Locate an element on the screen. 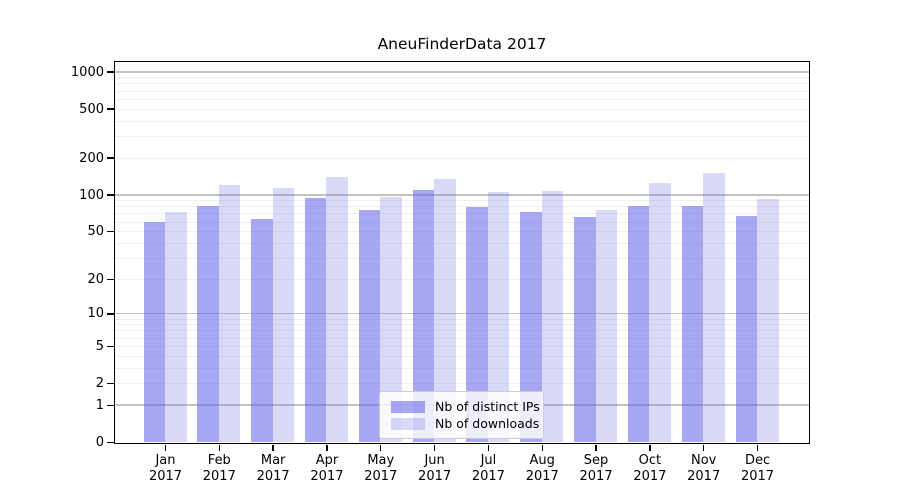  x-tick-month: Sep is located at coordinates (596, 460).